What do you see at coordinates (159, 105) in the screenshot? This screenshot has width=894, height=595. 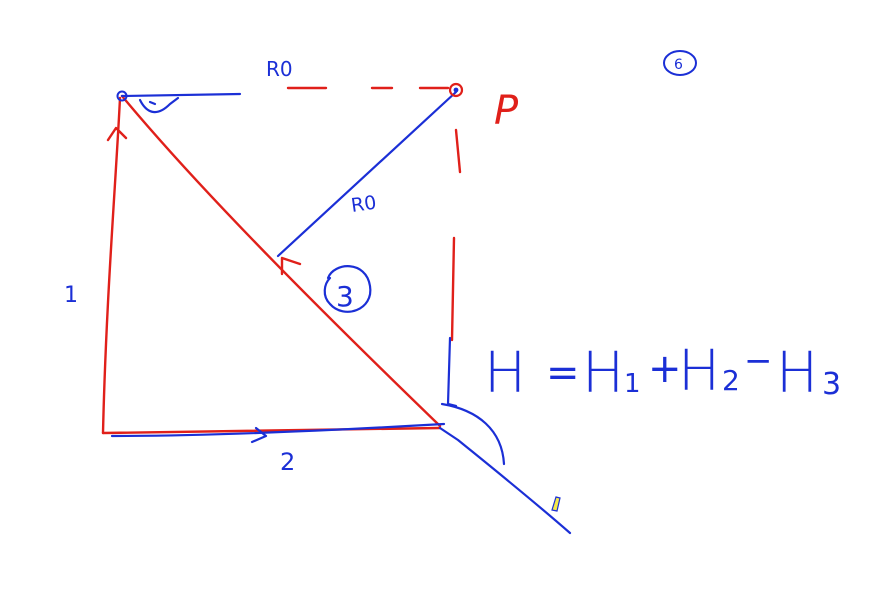 I see `angle-arc` at bounding box center [159, 105].